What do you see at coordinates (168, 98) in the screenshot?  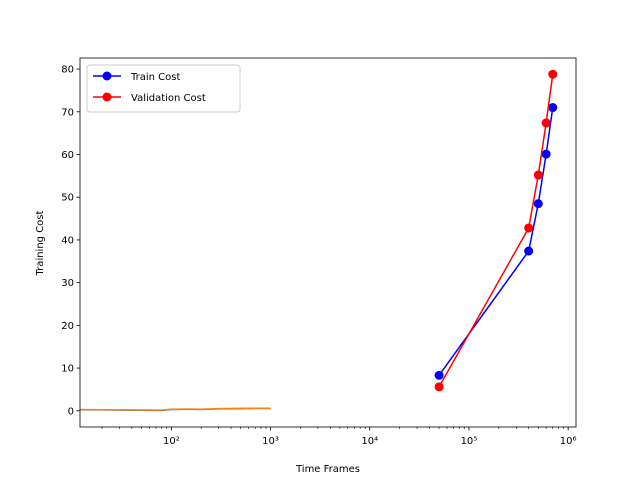 I see `legend-validation-label: Validation Cost` at bounding box center [168, 98].